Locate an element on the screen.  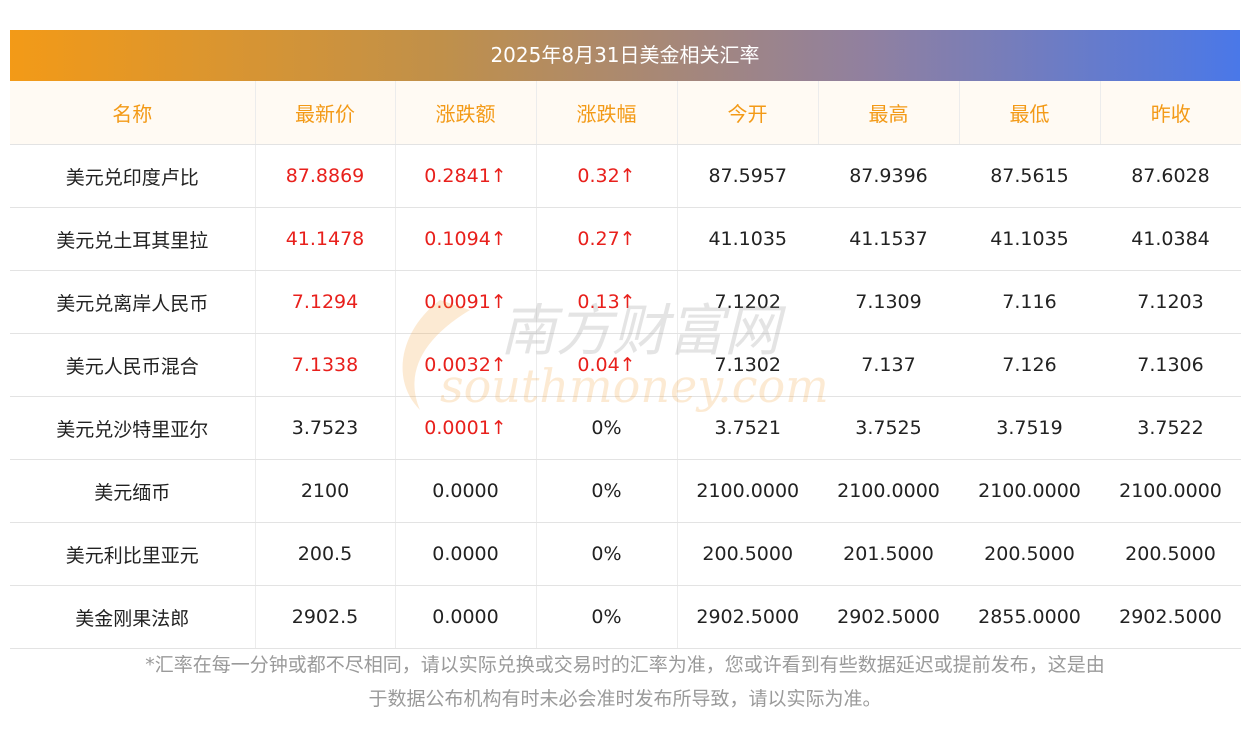
cell-prev-close: 41.0384 is located at coordinates (1170, 239).